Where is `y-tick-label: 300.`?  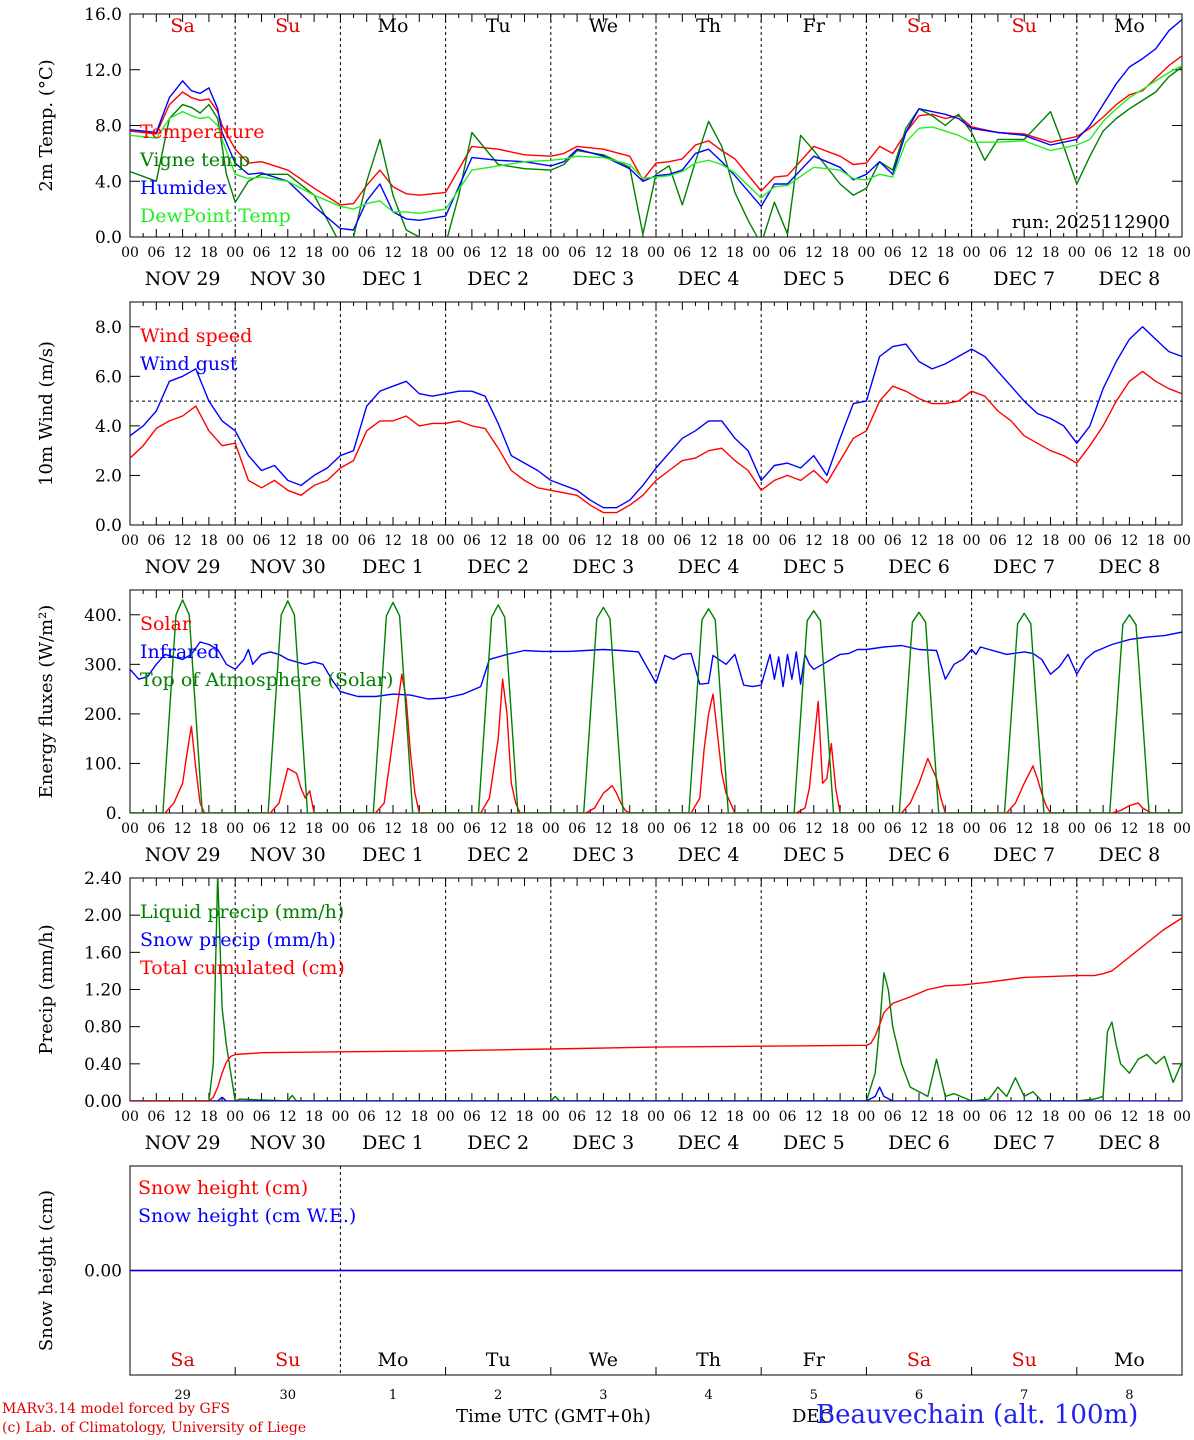 y-tick-label: 300. is located at coordinates (103, 665).